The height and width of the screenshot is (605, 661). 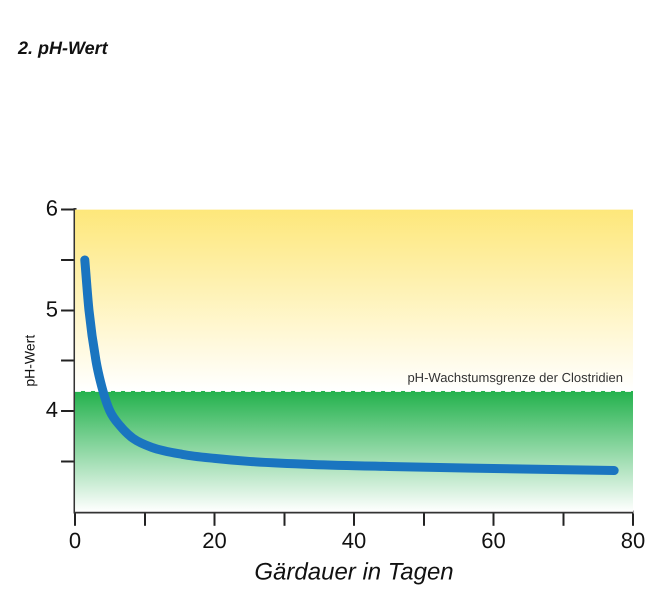 I want to click on x-axis-title: Gärdauer in Tagen, so click(x=354, y=572).